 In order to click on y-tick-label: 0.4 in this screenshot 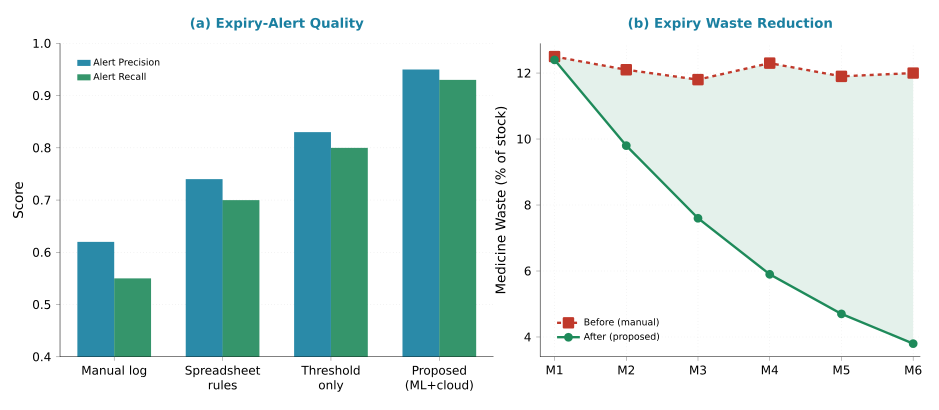, I will do `click(42, 357)`.